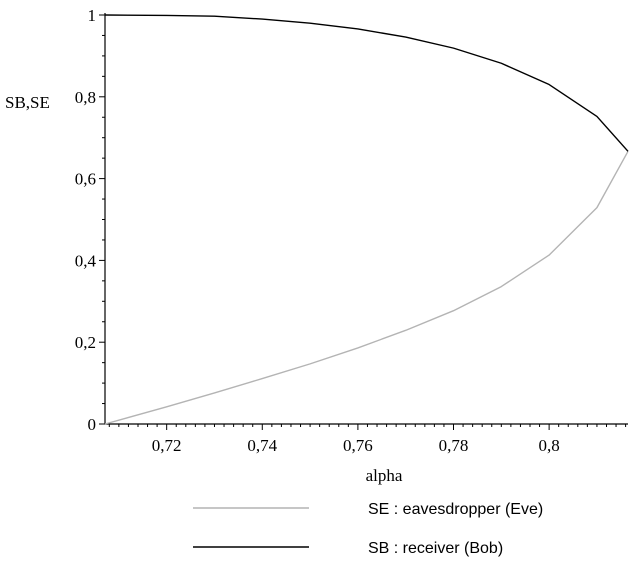 The height and width of the screenshot is (562, 629). Describe the element at coordinates (85, 97) in the screenshot. I see `y-tick-label: 0,8` at that location.